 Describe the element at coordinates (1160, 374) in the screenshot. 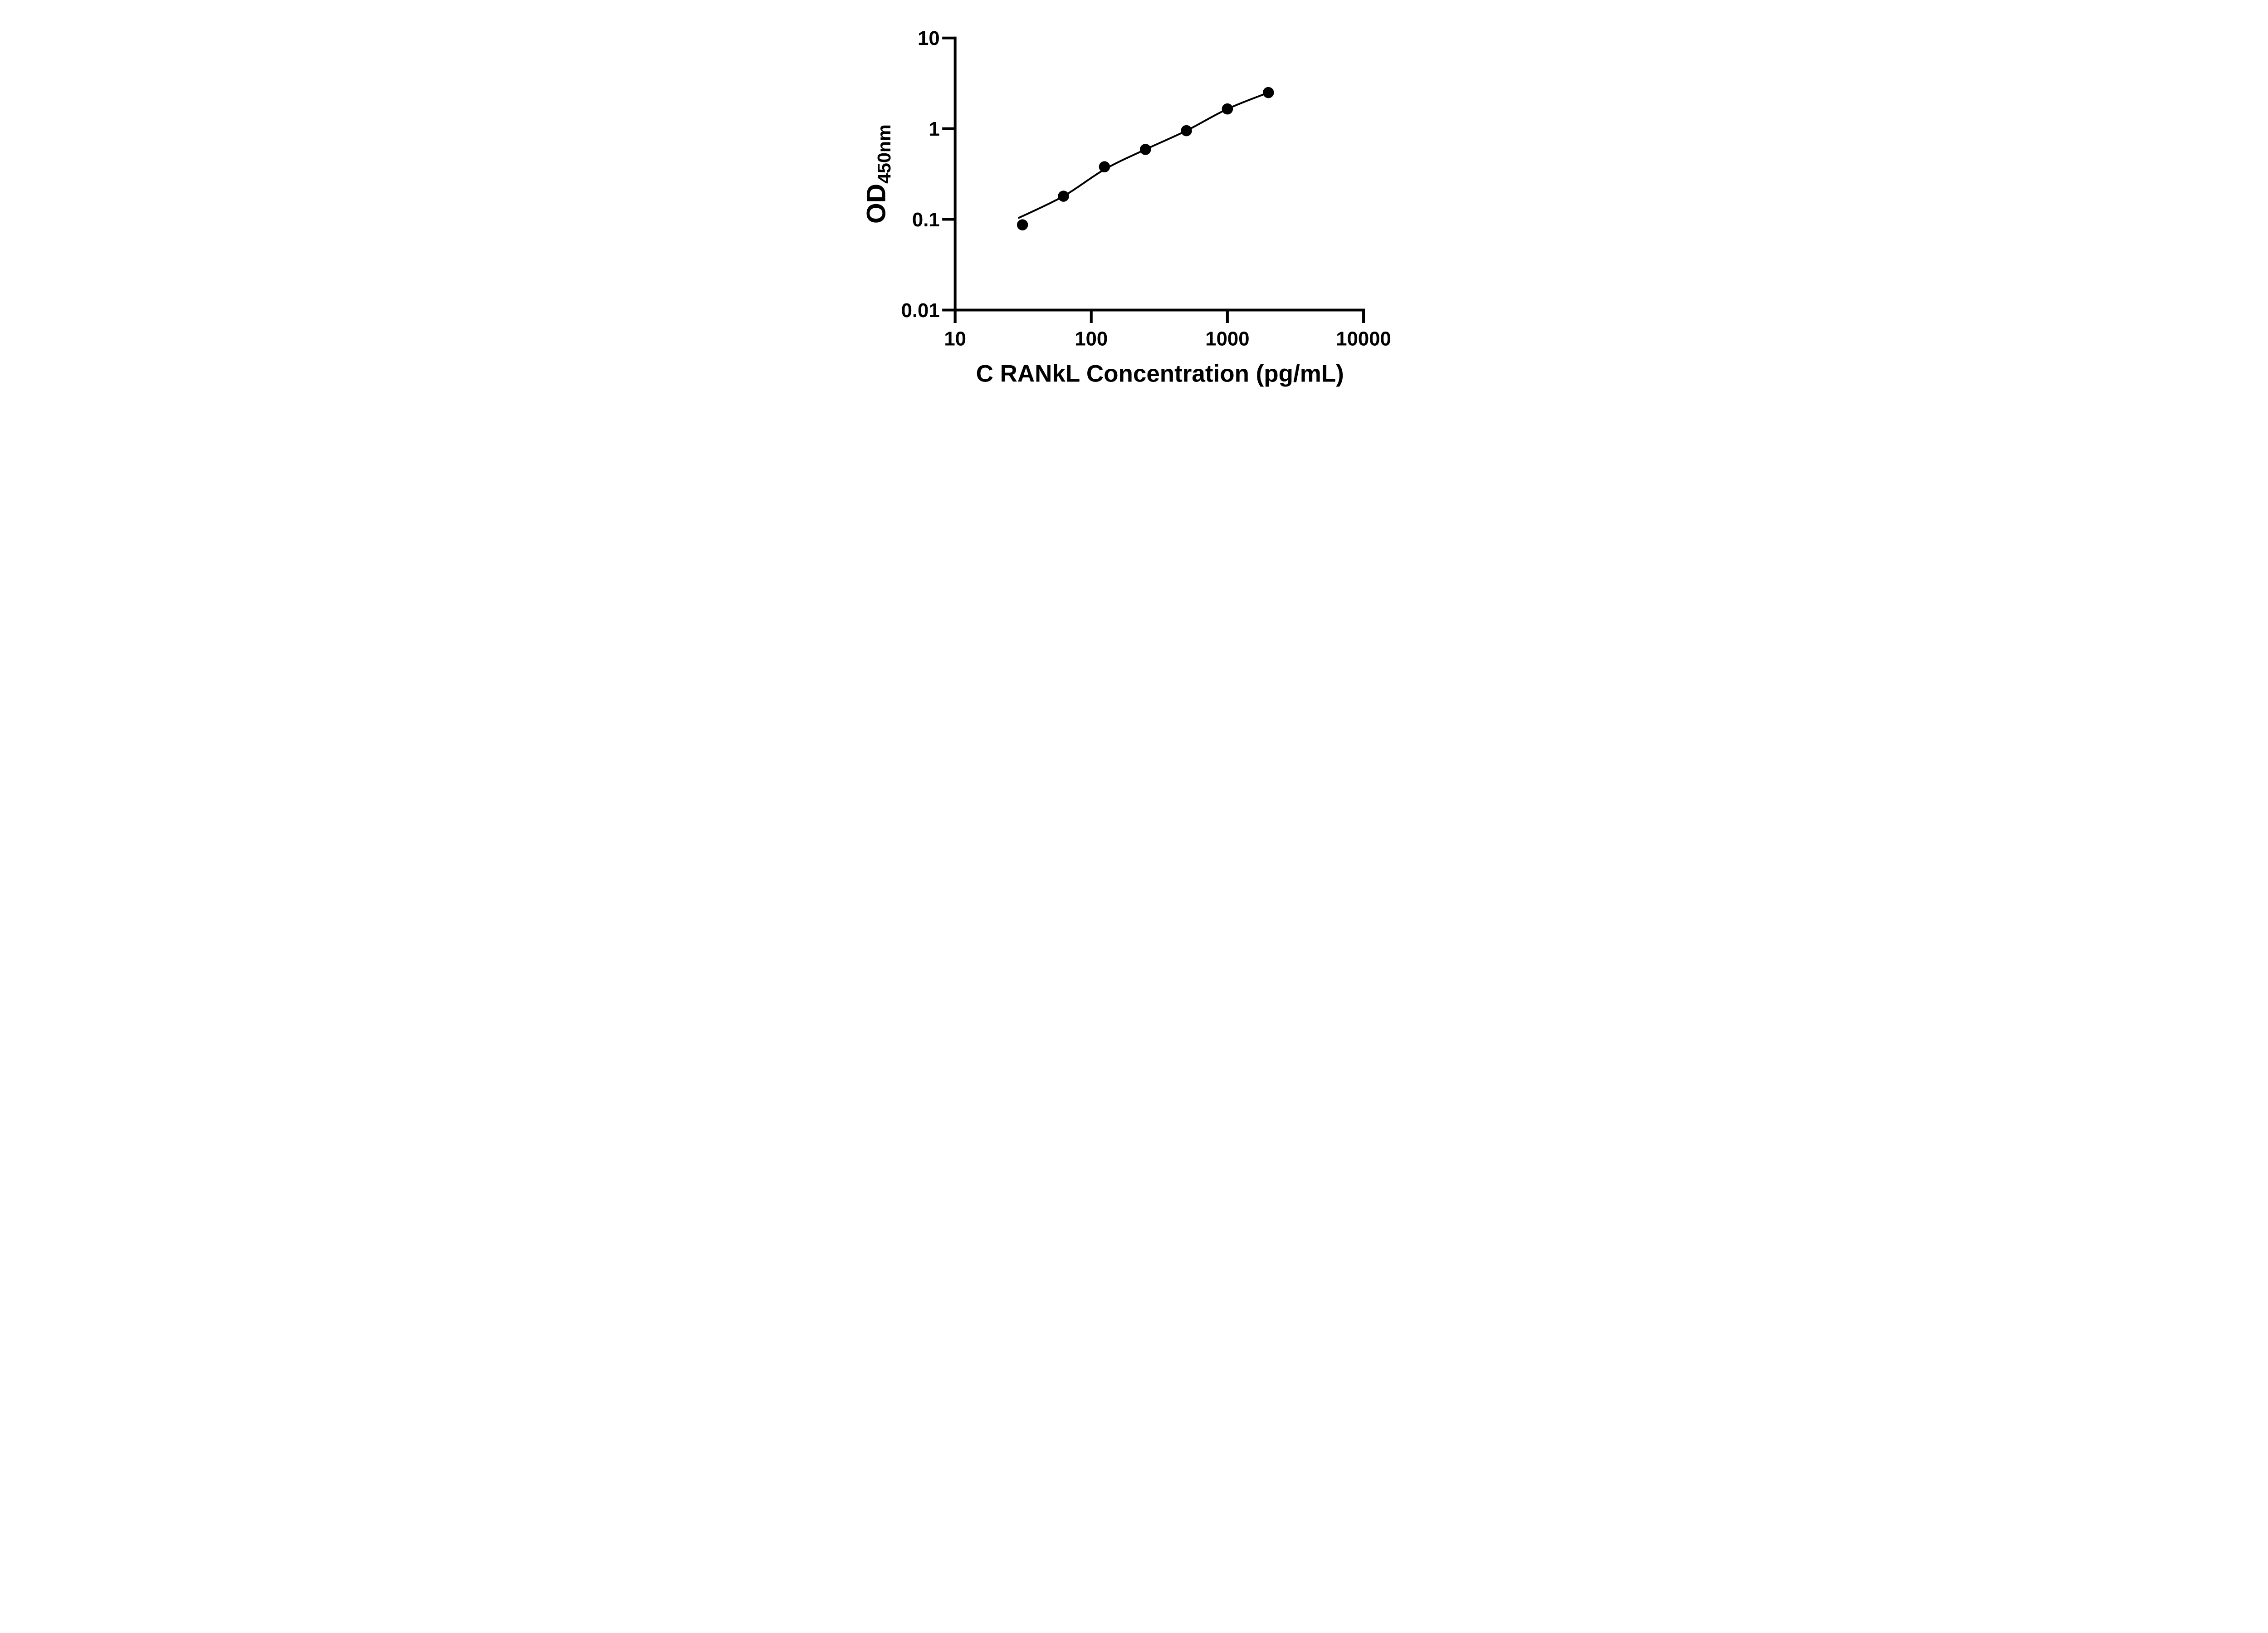

I see `x-axis-title: C RANkL Concentration (pg/mL)` at that location.